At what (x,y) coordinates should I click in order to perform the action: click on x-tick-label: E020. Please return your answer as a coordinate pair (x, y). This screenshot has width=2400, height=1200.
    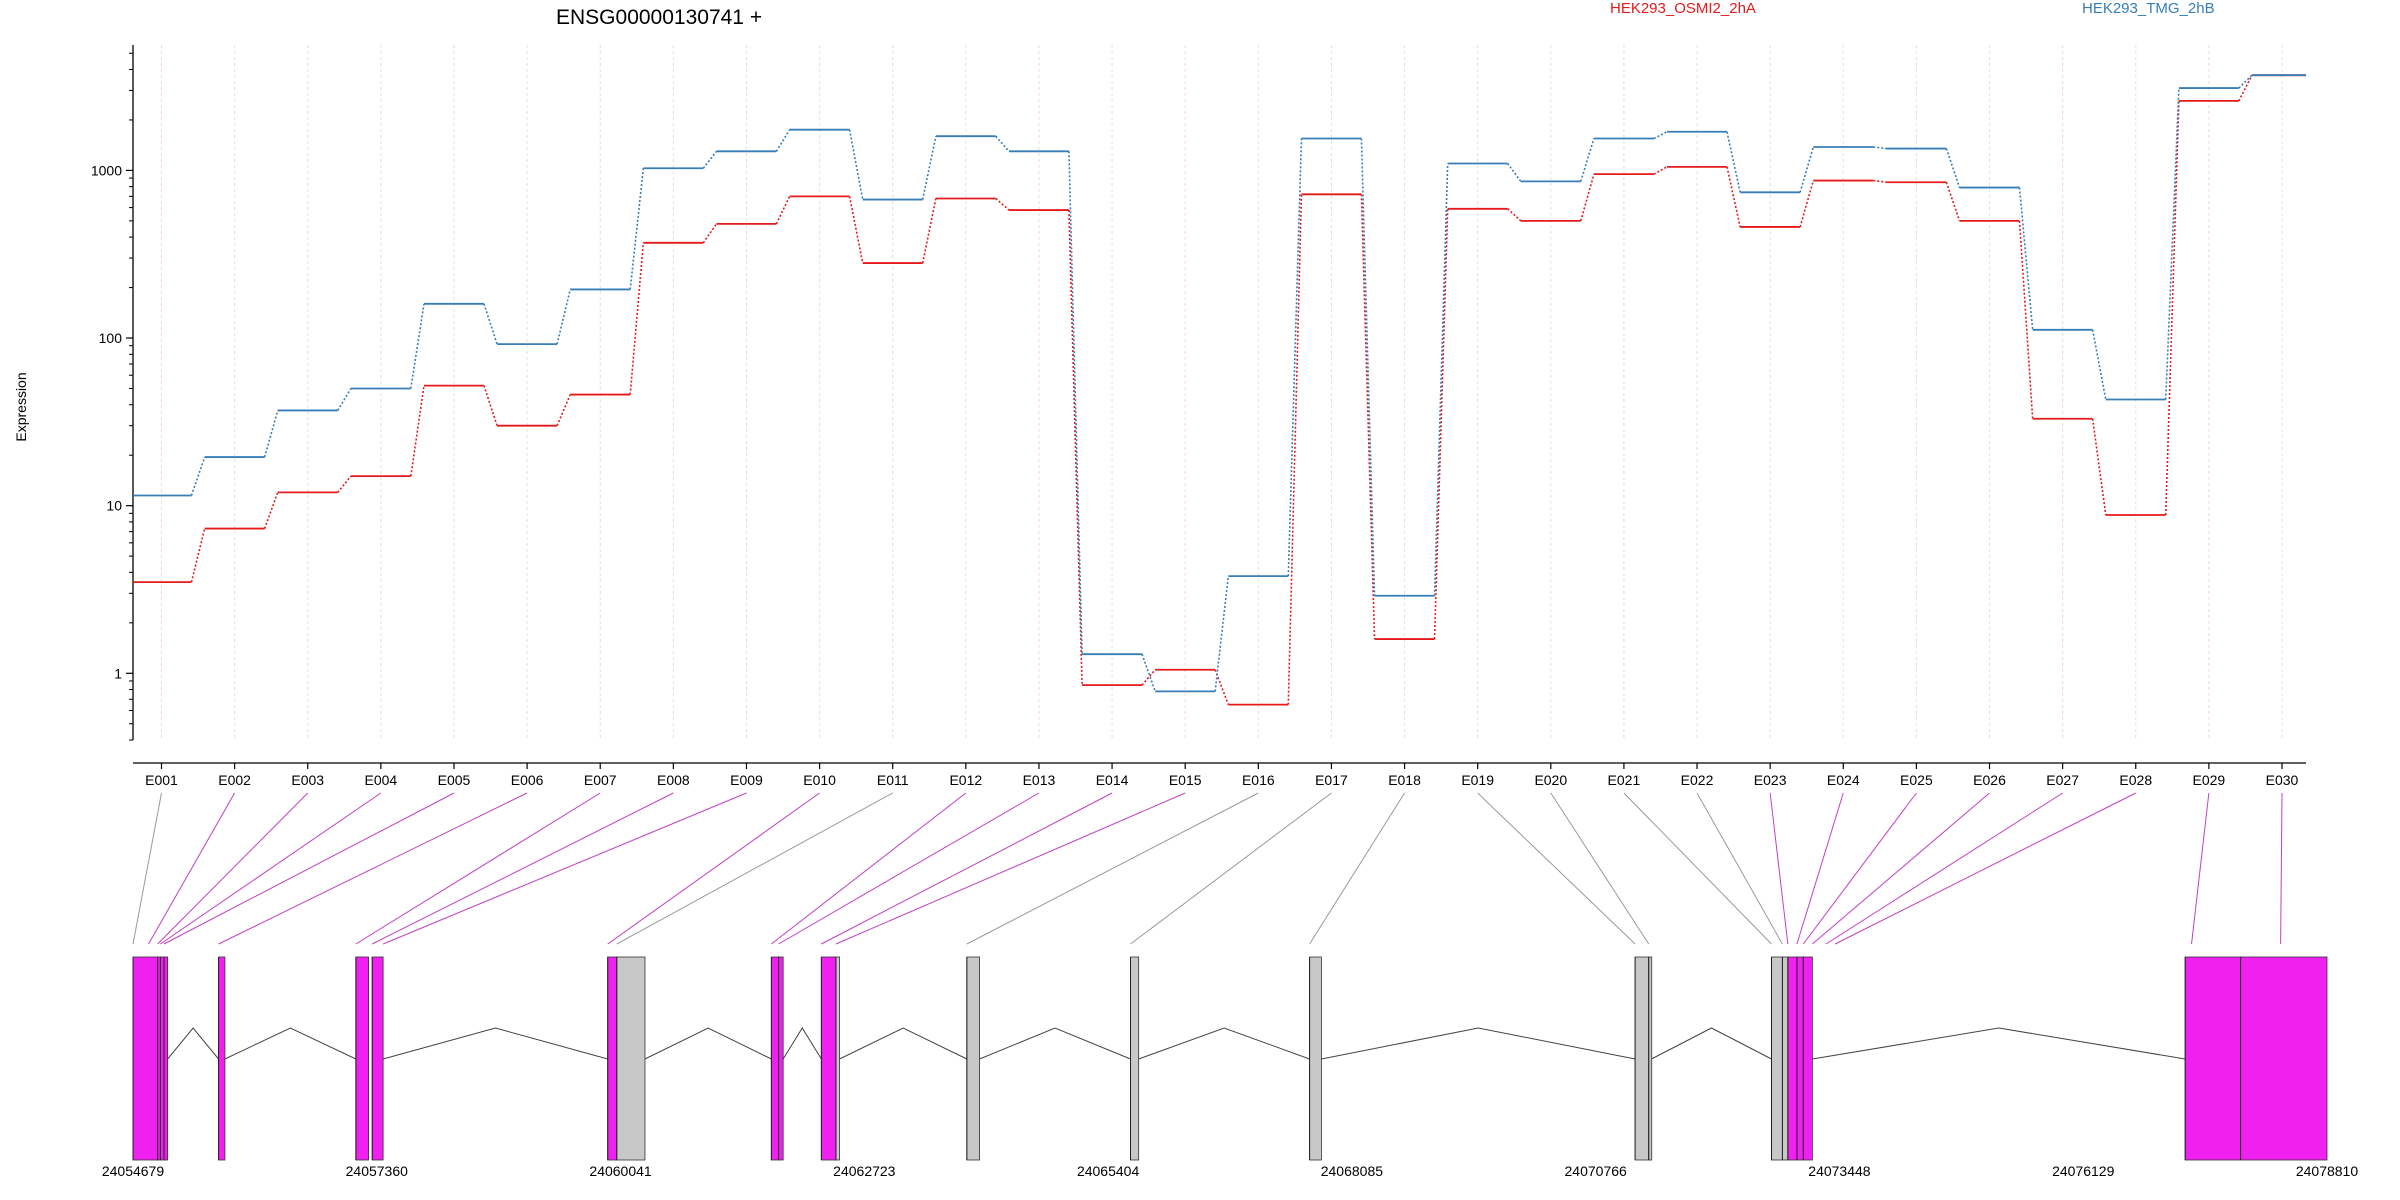
    Looking at the image, I should click on (1550, 780).